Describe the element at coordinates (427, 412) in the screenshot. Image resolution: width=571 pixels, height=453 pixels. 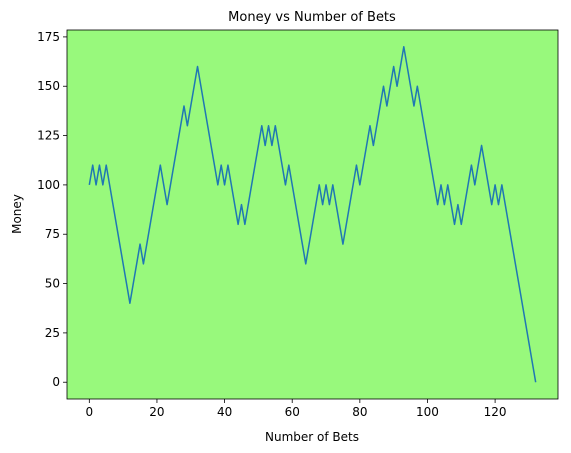
I see `x-tick-label: 100` at that location.